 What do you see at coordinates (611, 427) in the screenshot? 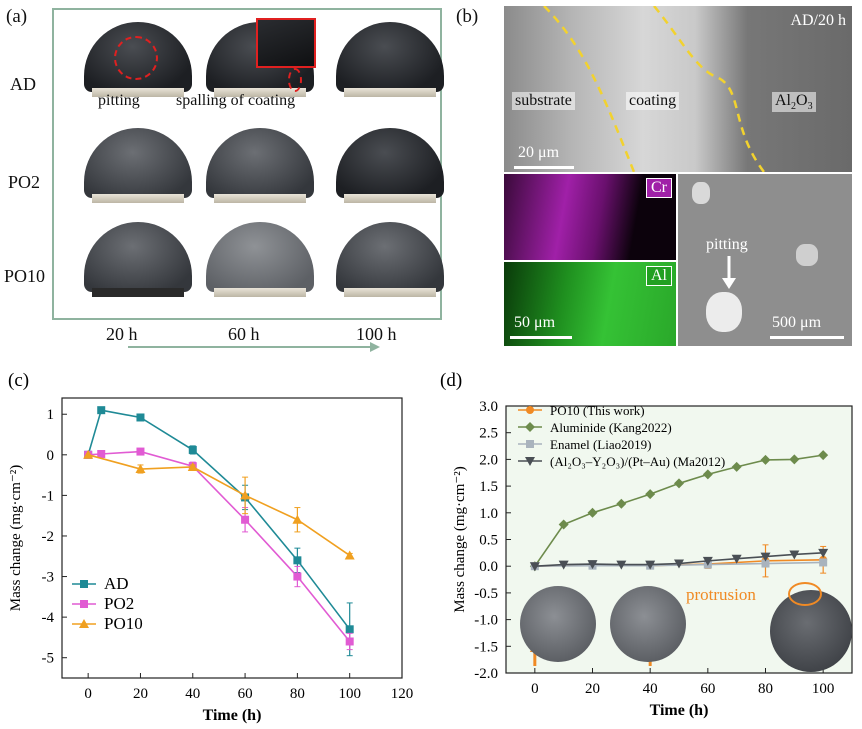
I see `legend-label: Aluminide (Kang2022)` at bounding box center [611, 427].